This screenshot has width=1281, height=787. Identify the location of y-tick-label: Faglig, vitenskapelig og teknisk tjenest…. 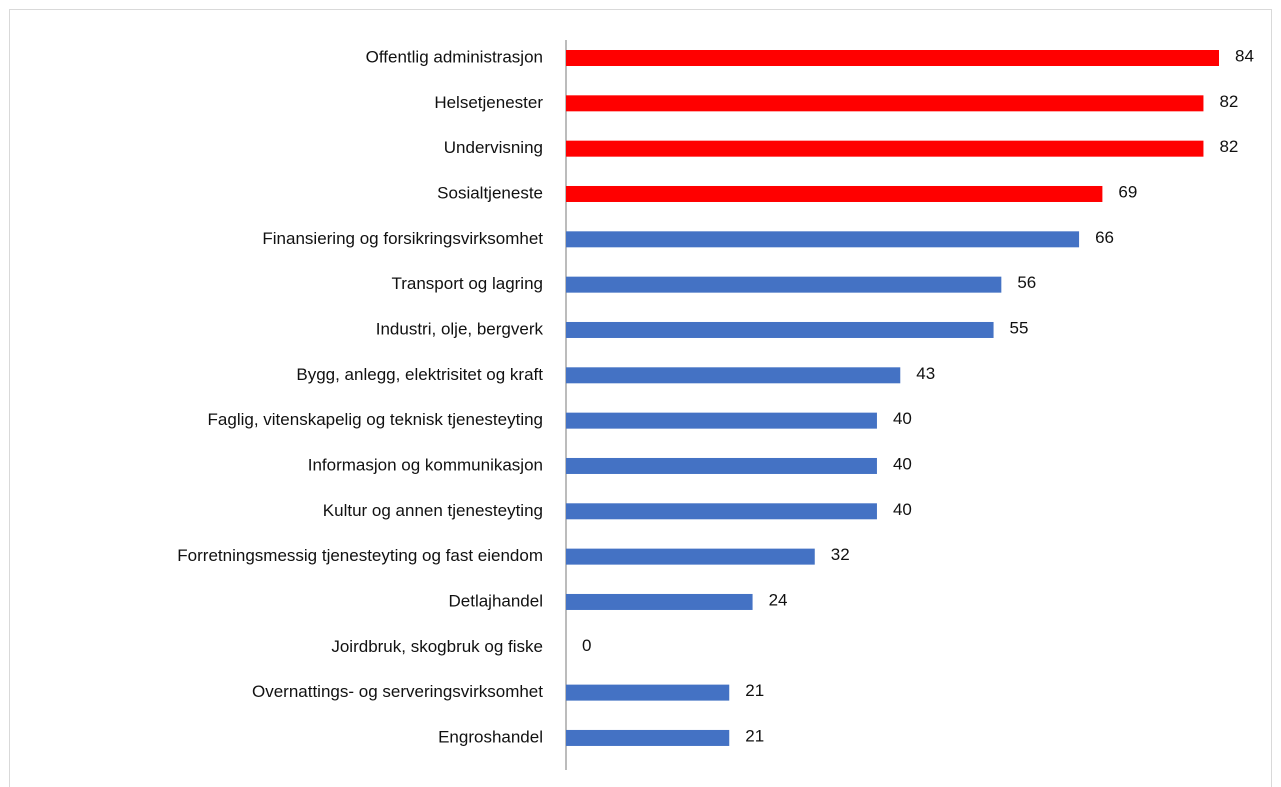
(375, 419).